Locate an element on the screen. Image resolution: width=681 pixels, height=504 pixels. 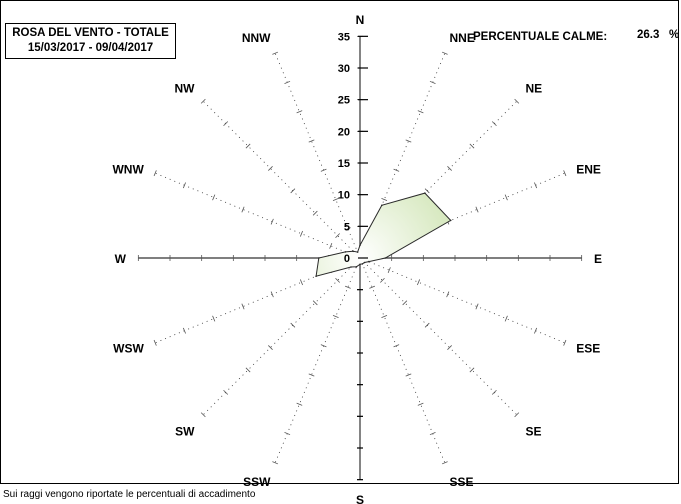
direction-label-se: SE is located at coordinates (534, 432).